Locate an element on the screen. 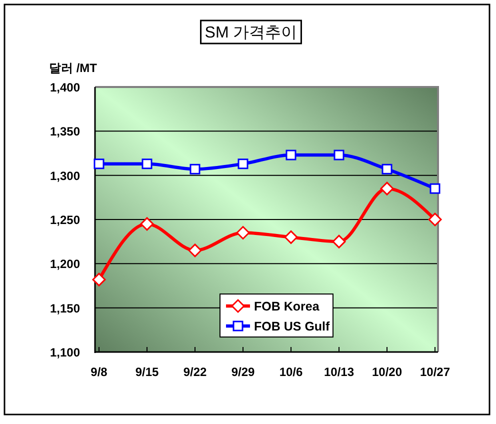 This screenshot has height=424, width=496. chart-title: SM 가격추이 is located at coordinates (251, 33).